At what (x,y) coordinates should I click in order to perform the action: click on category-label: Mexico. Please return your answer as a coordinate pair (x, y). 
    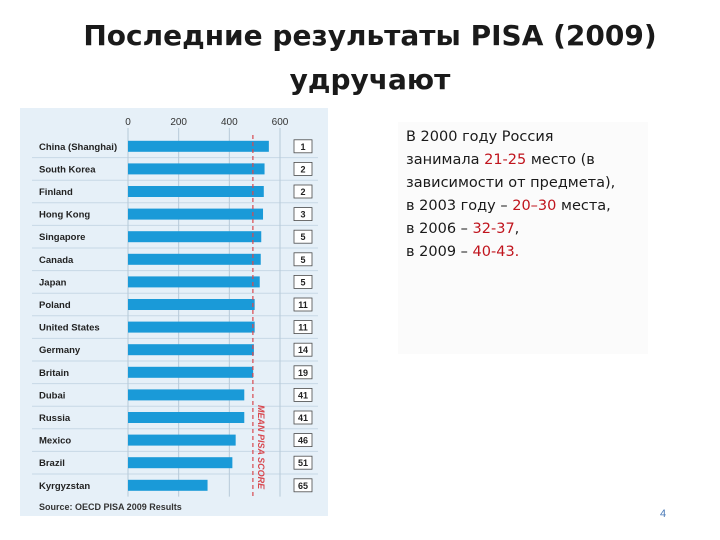
    Looking at the image, I should click on (55, 441).